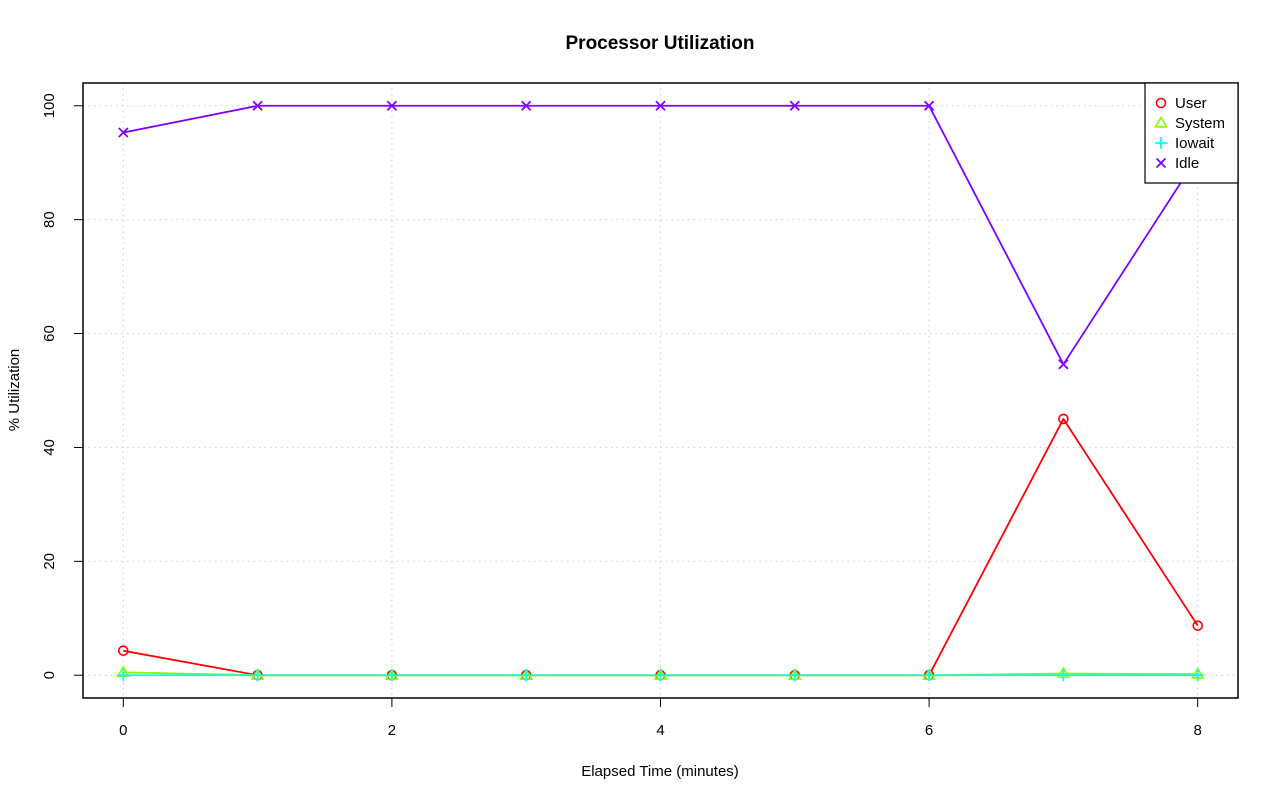 The width and height of the screenshot is (1280, 801). I want to click on y-tick-label: 0, so click(49, 675).